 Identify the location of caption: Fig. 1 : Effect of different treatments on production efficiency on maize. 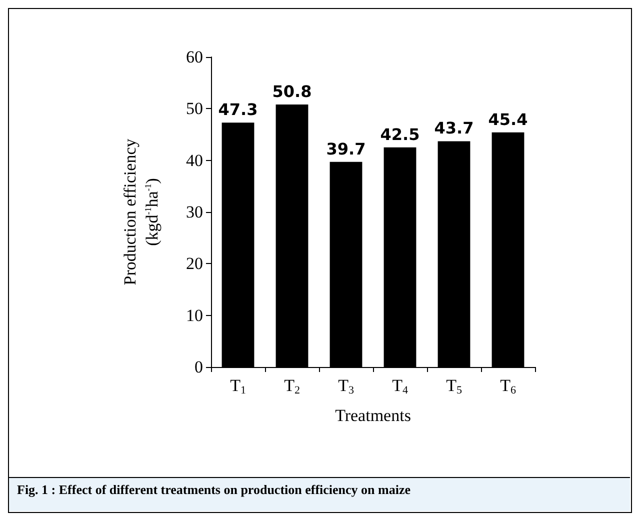
(214, 490).